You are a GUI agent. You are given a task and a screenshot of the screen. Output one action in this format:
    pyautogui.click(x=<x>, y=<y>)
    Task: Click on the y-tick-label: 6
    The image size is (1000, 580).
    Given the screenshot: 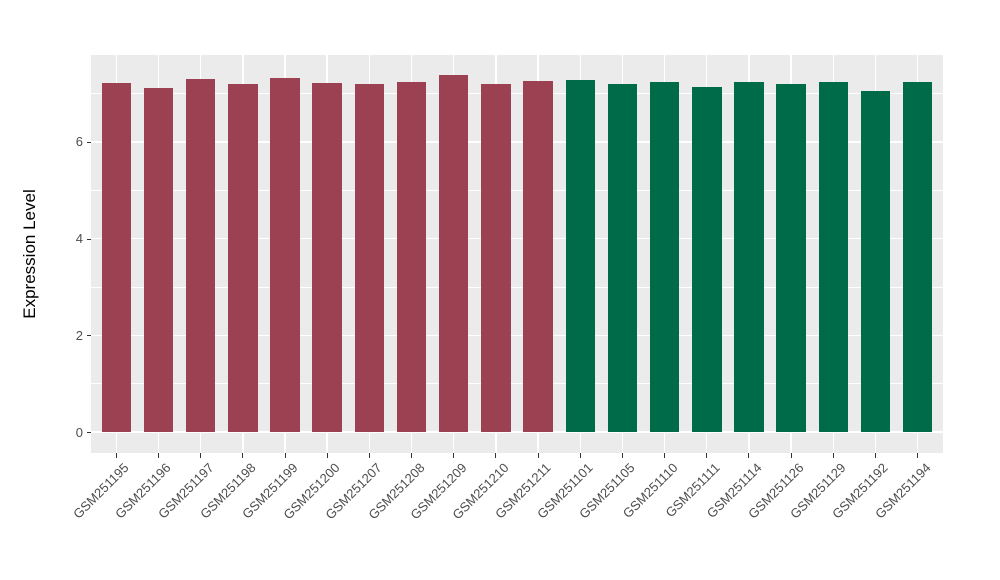 What is the action you would take?
    pyautogui.click(x=79, y=142)
    